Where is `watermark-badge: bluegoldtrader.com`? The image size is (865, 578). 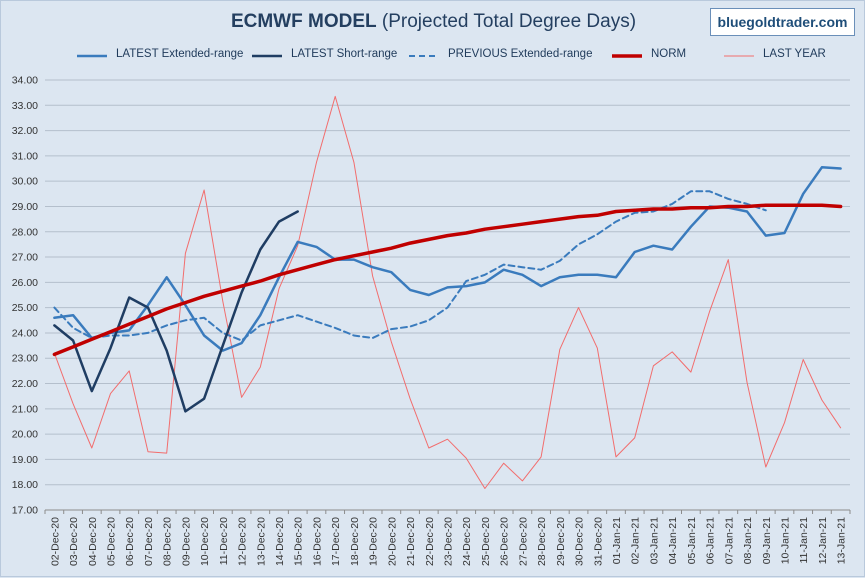
watermark-badge: bluegoldtrader.com is located at coordinates (782, 22).